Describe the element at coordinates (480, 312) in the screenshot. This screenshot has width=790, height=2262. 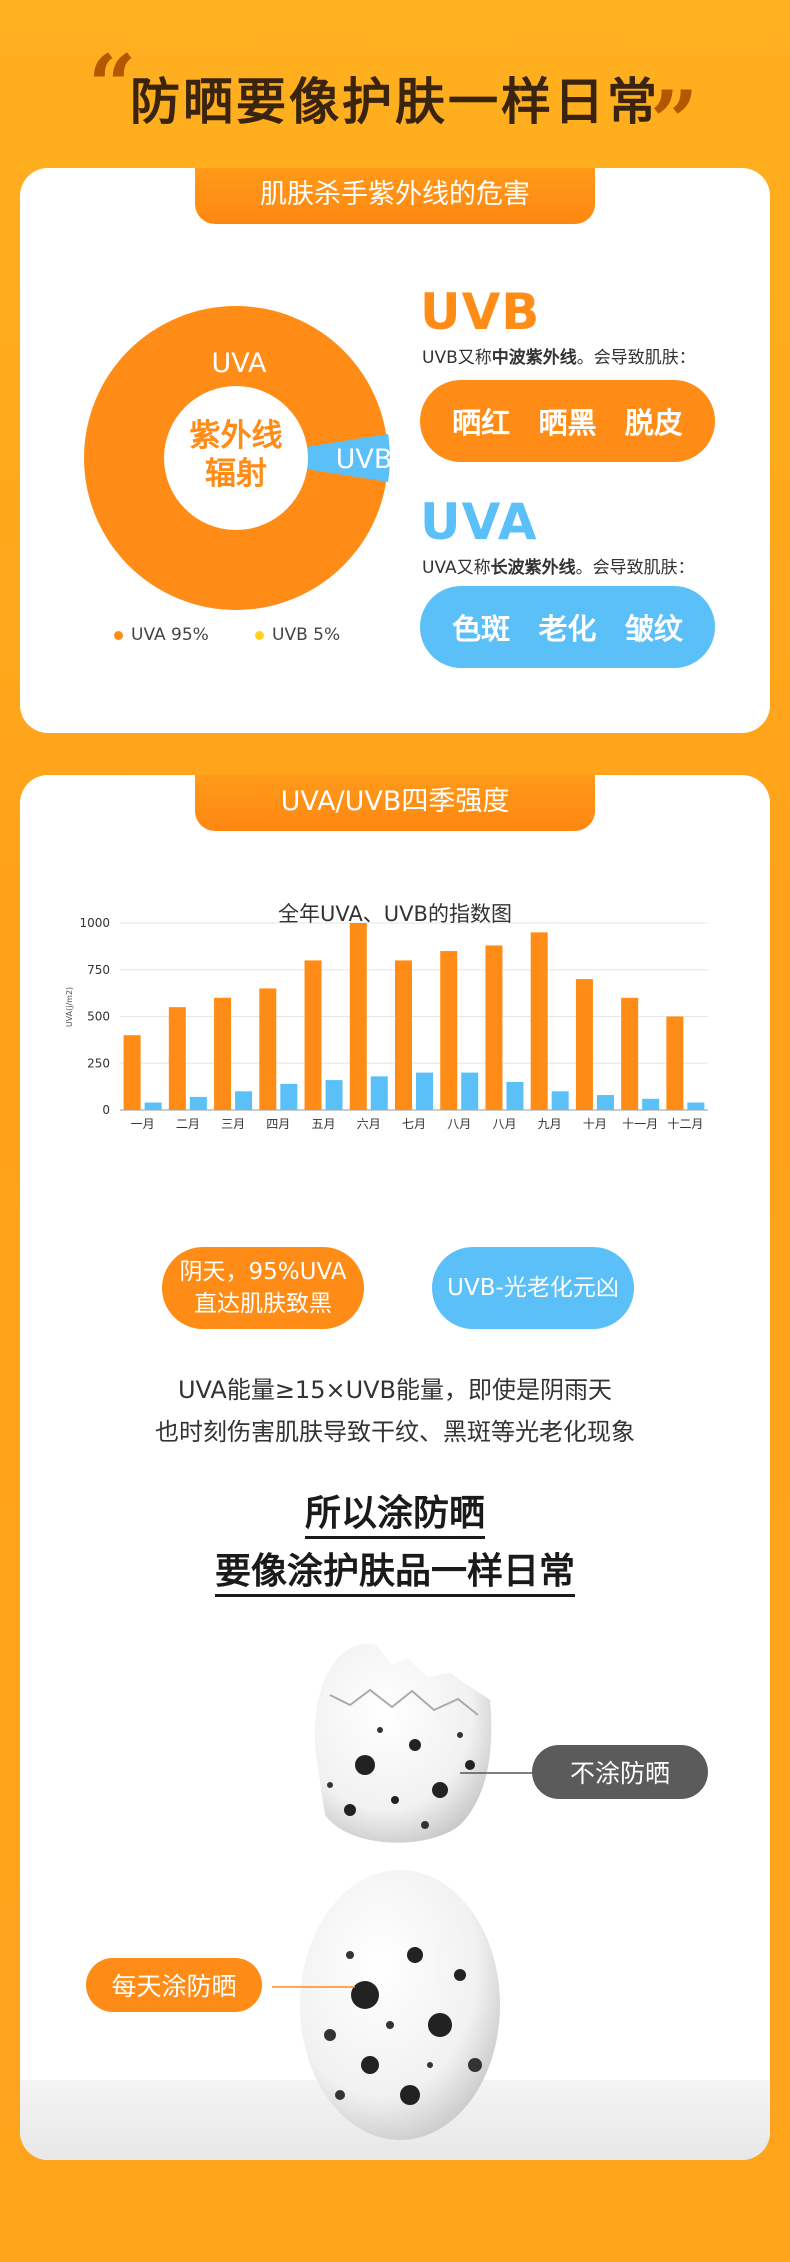
I see `uvb-heading: UVB` at that location.